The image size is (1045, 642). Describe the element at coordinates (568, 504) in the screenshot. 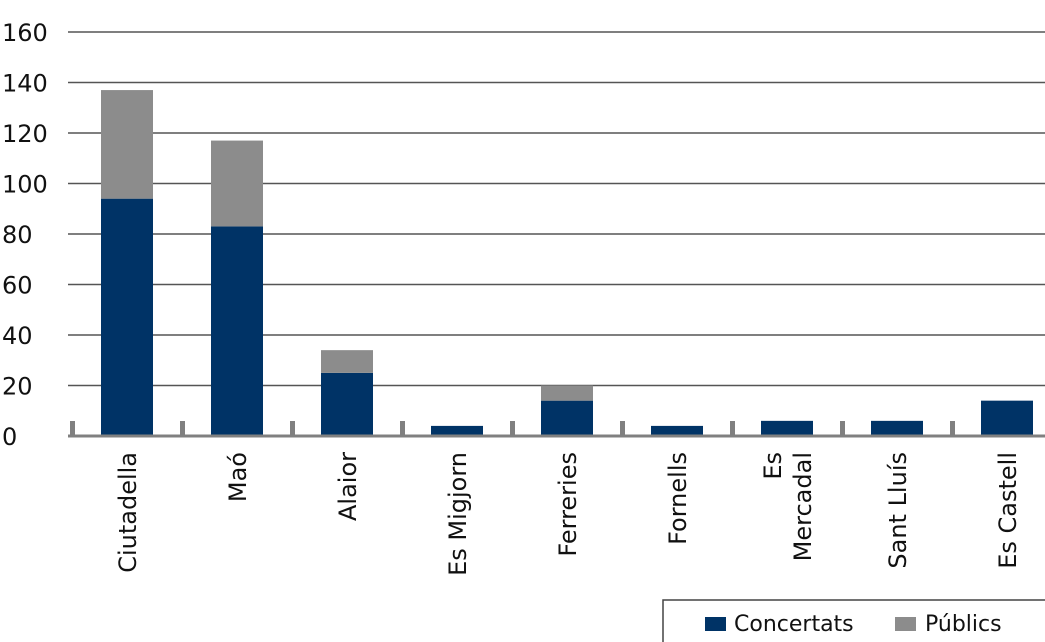

I see `category-label: Ferreries` at that location.